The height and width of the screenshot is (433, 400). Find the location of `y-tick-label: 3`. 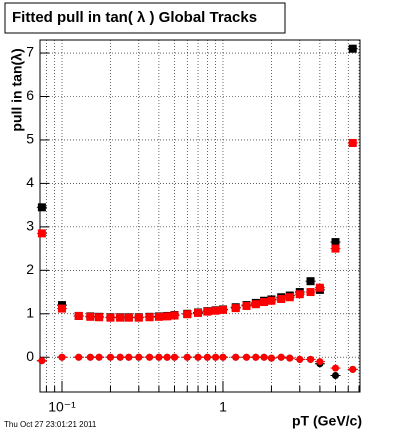

y-tick-label: 3 is located at coordinates (30, 226).